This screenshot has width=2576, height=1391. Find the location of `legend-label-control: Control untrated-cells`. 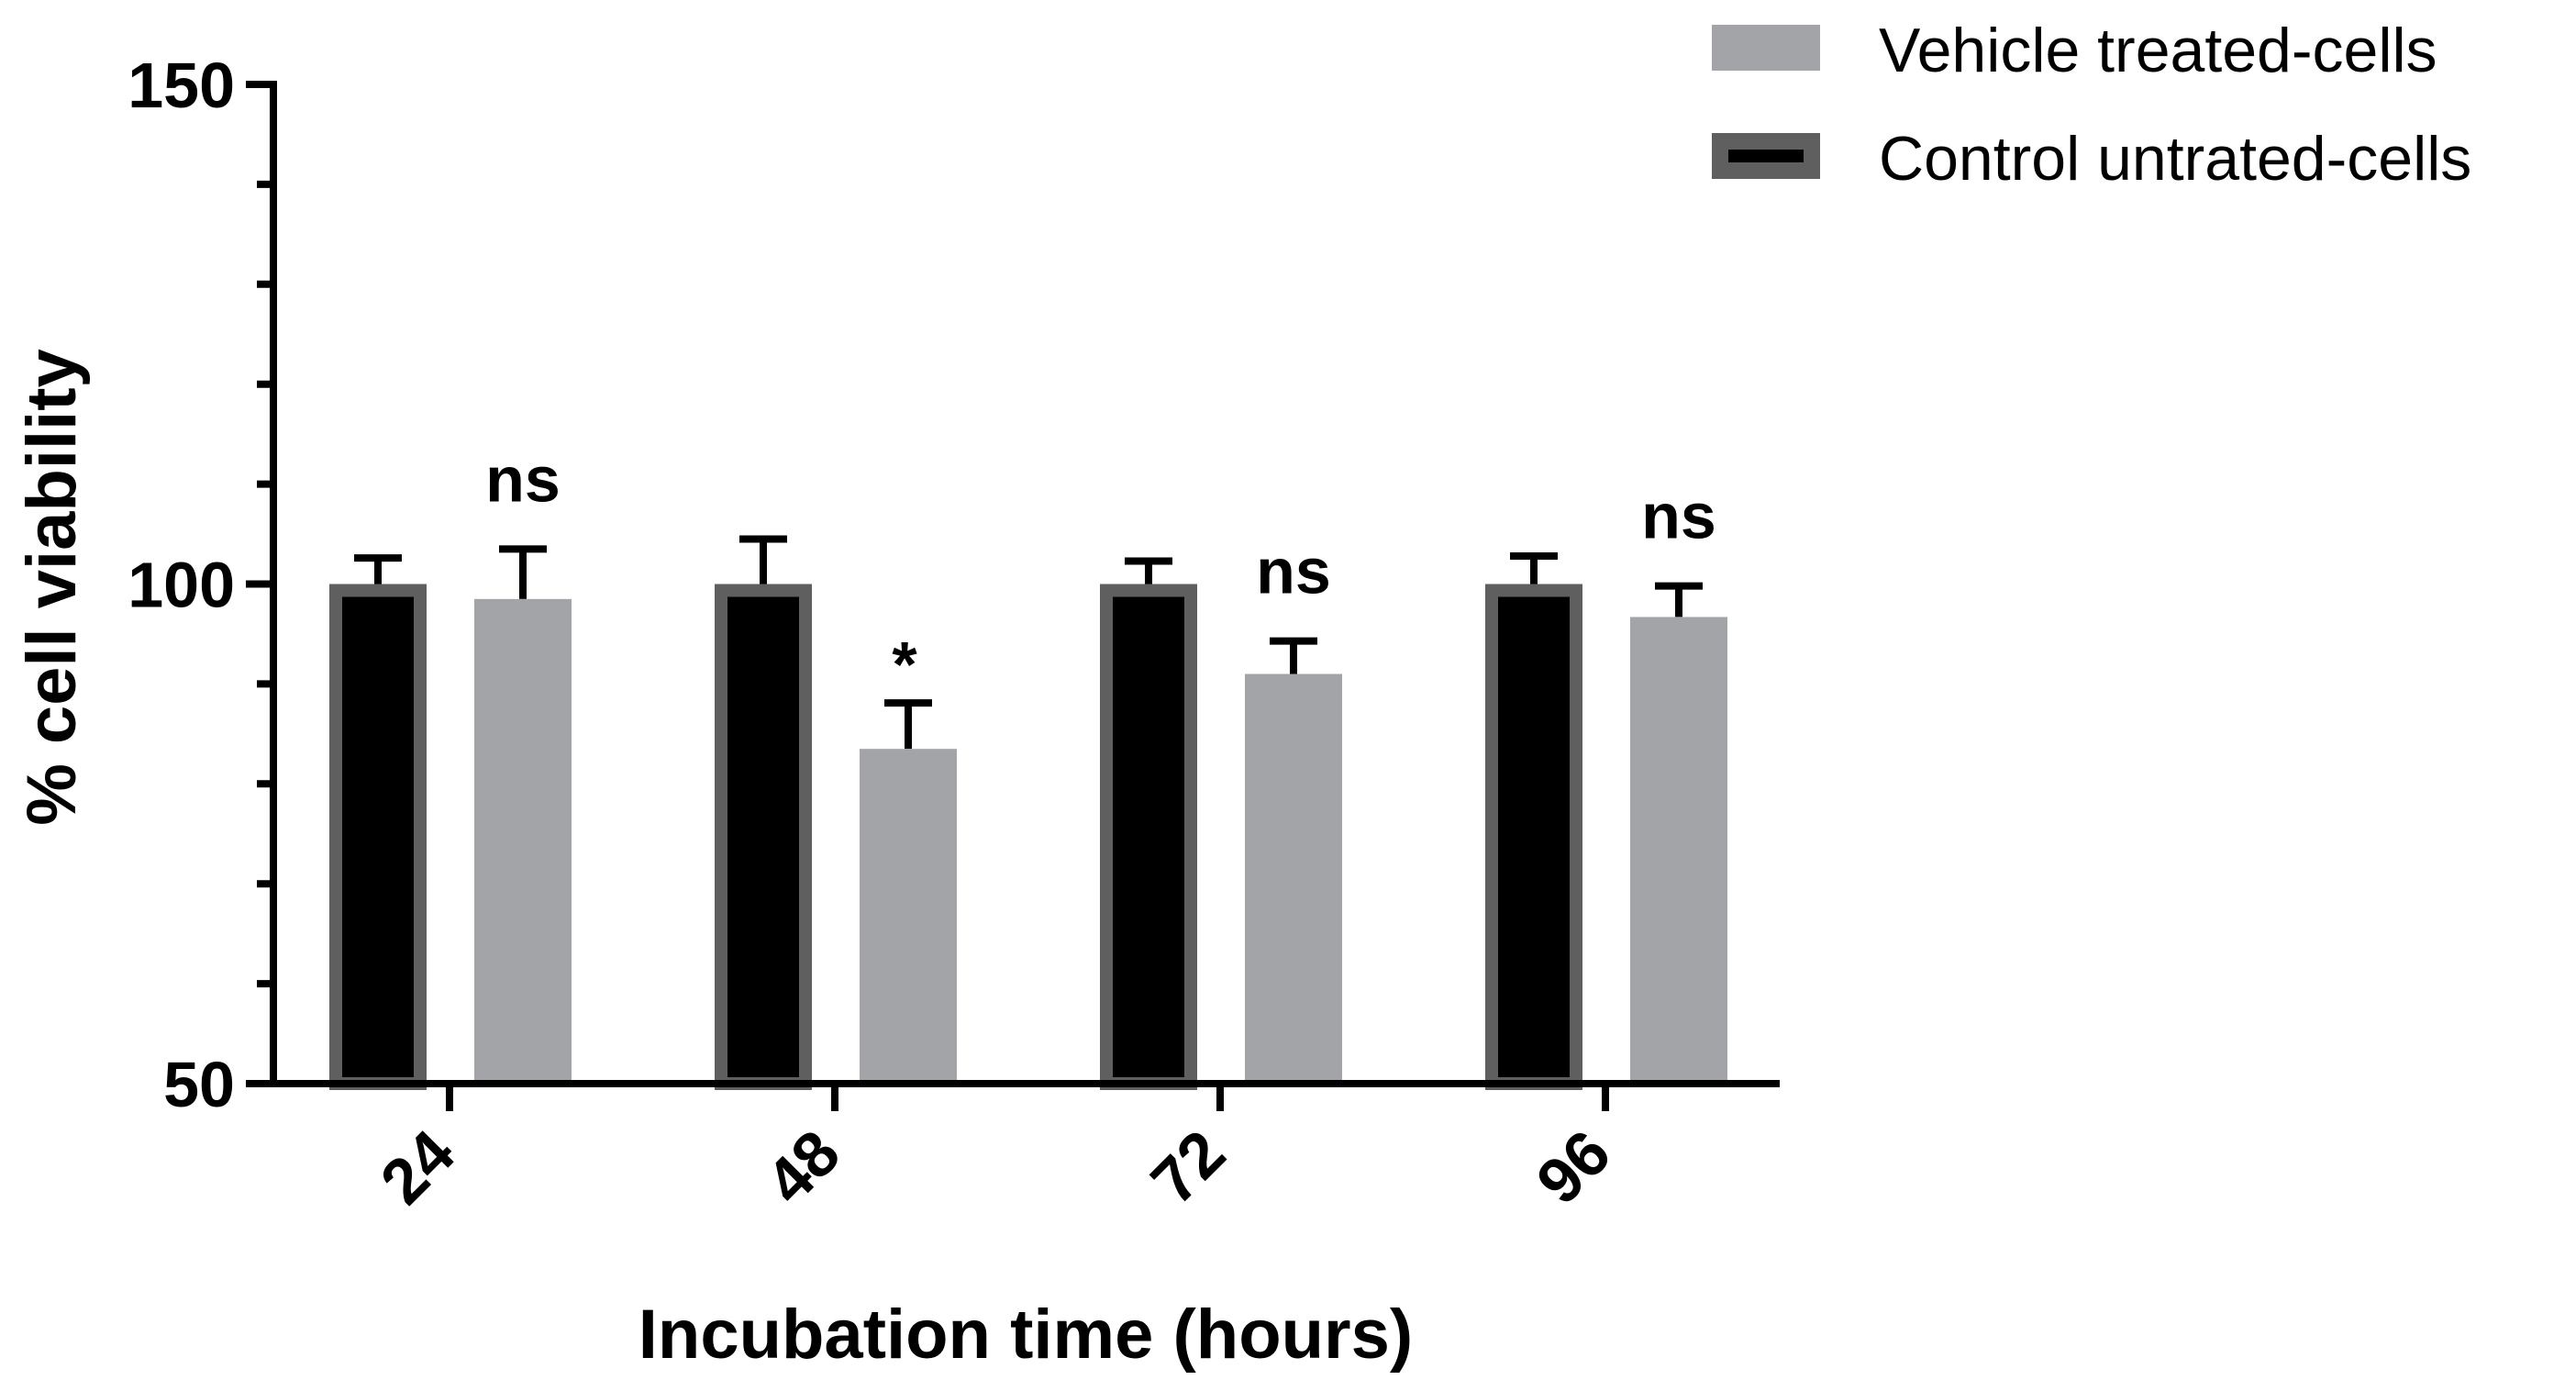

legend-label-control: Control untrated-cells is located at coordinates (2175, 159).